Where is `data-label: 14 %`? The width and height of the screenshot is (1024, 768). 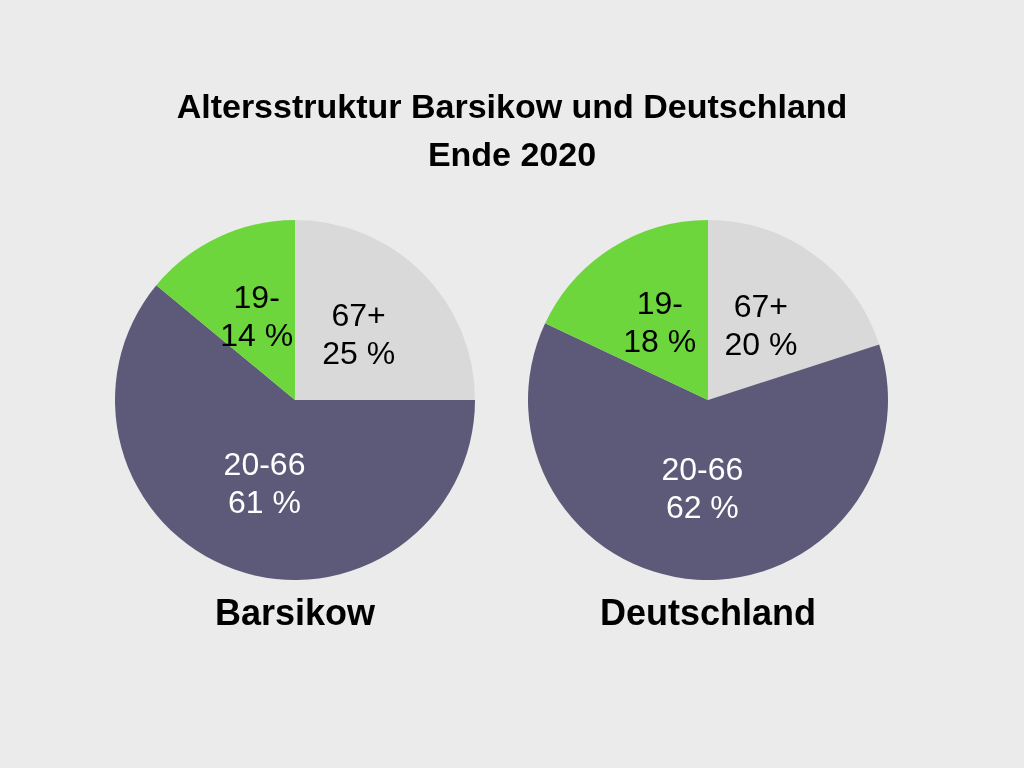
data-label: 14 % is located at coordinates (257, 335).